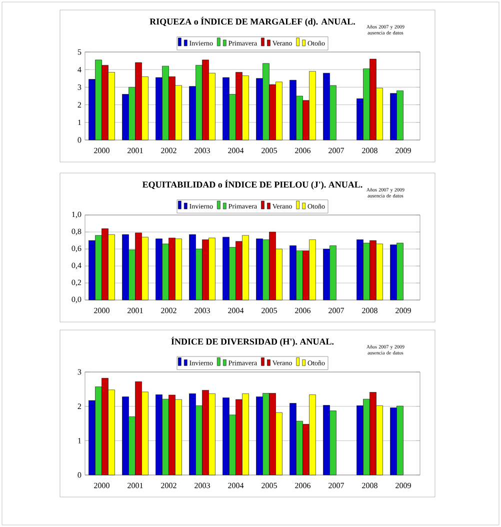 This screenshot has height=527, width=501. Describe the element at coordinates (80, 52) in the screenshot. I see `y-tick-label: 5` at that location.